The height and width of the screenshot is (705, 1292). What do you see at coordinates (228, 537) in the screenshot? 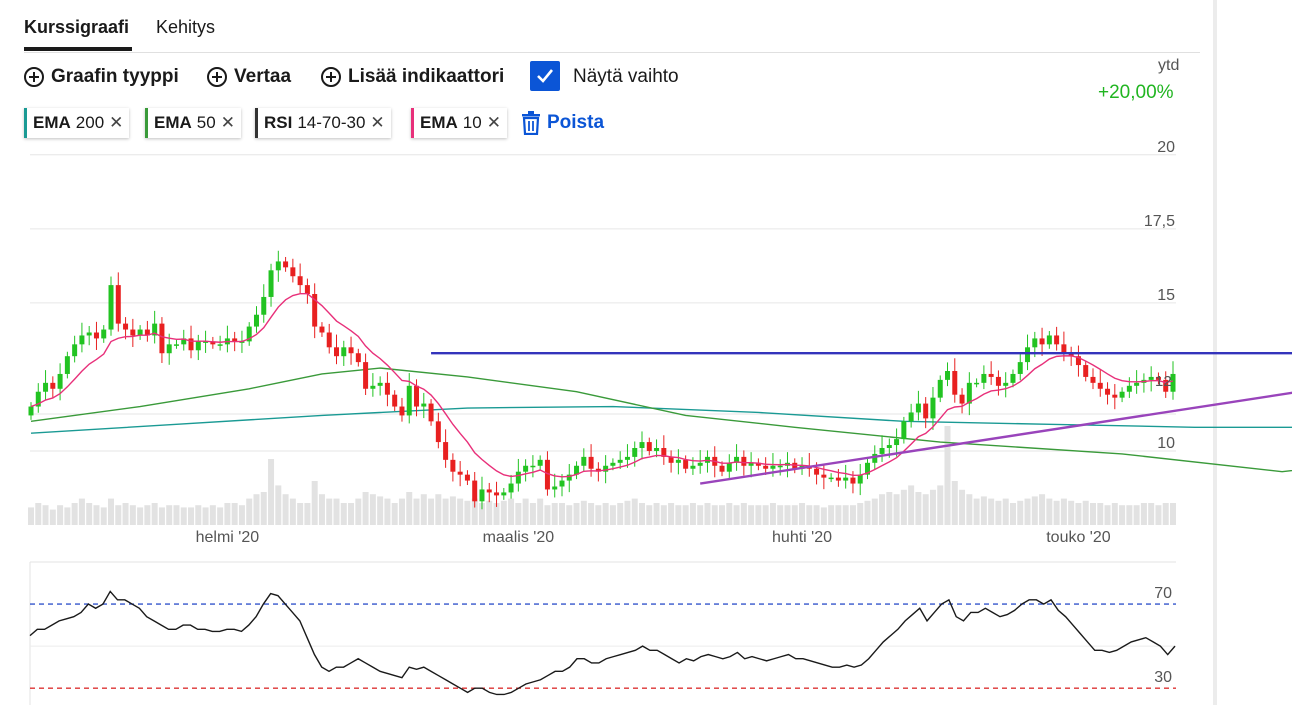
I see `x-tick-label: helmi '20` at bounding box center [228, 537].